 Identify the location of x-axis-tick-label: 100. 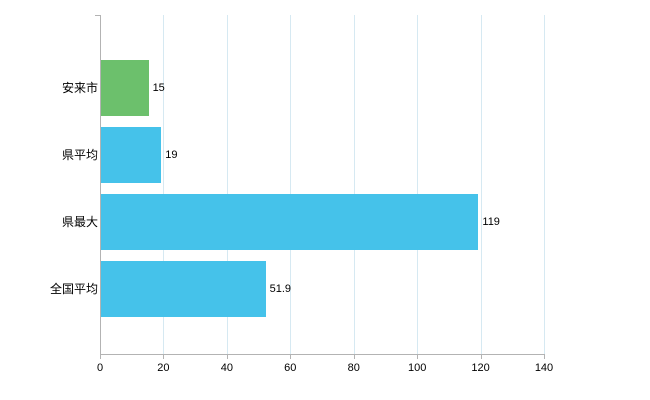
(417, 368).